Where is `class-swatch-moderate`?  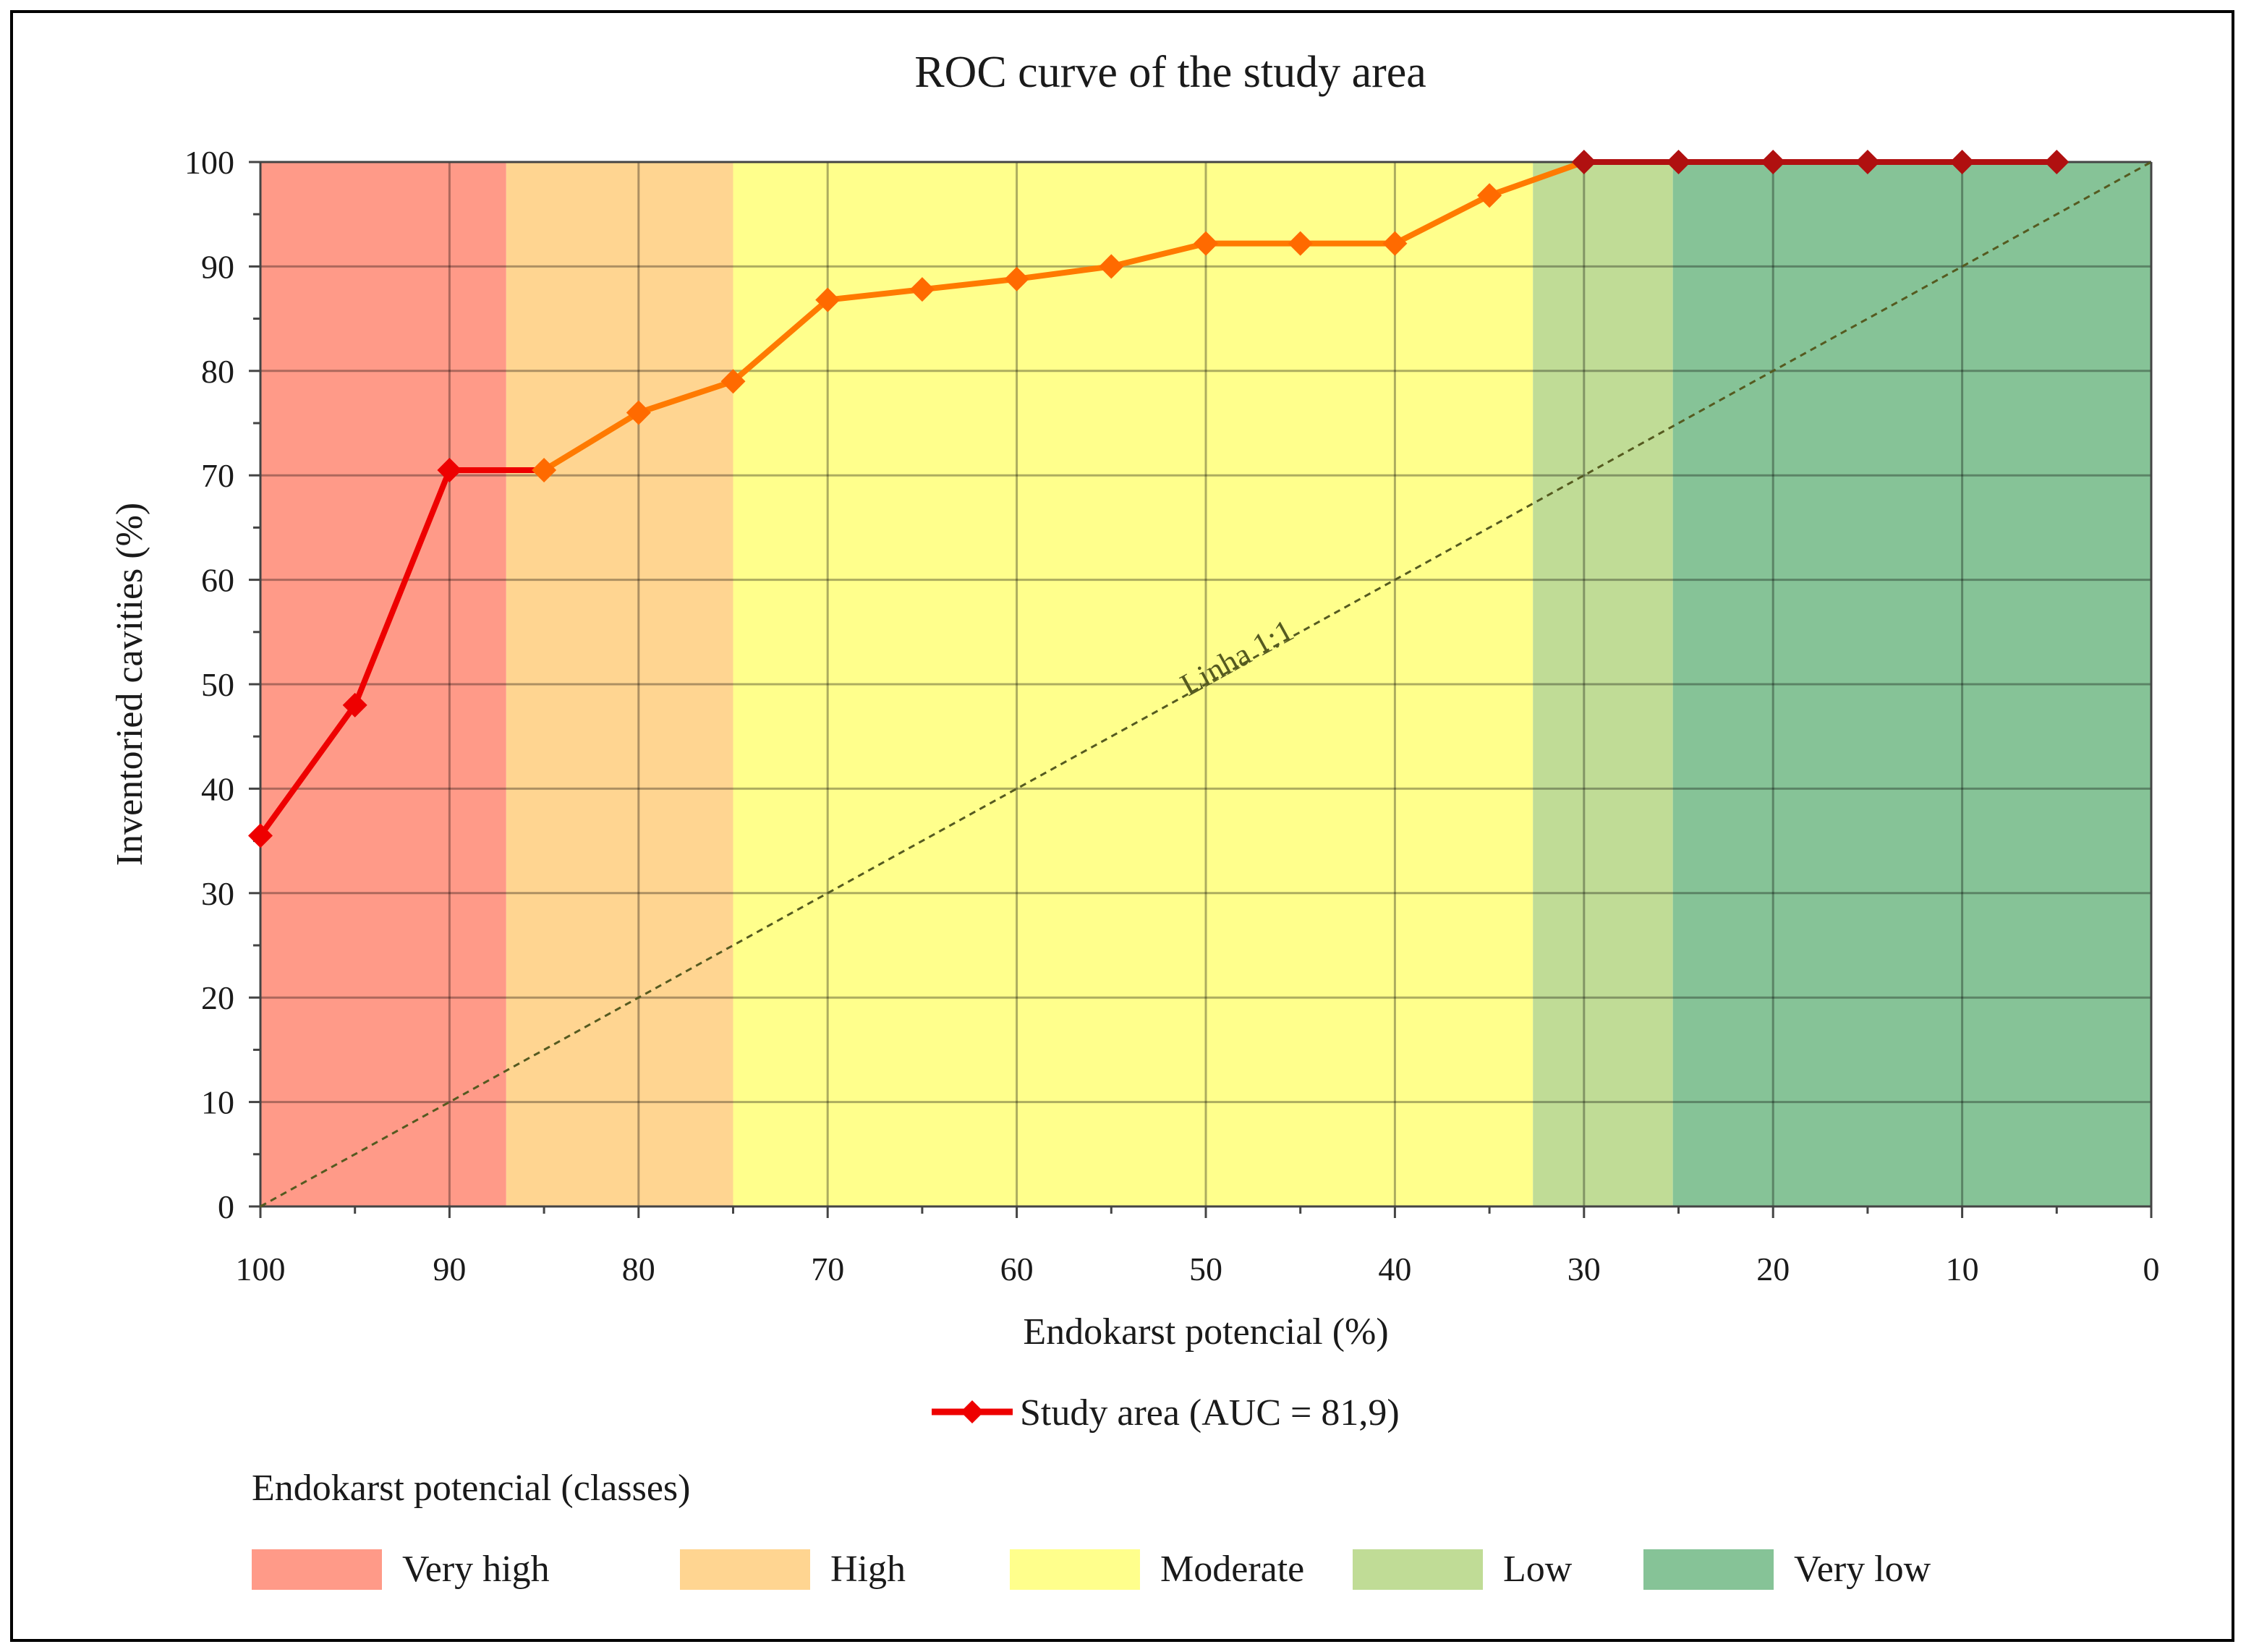 class-swatch-moderate is located at coordinates (1075, 1569).